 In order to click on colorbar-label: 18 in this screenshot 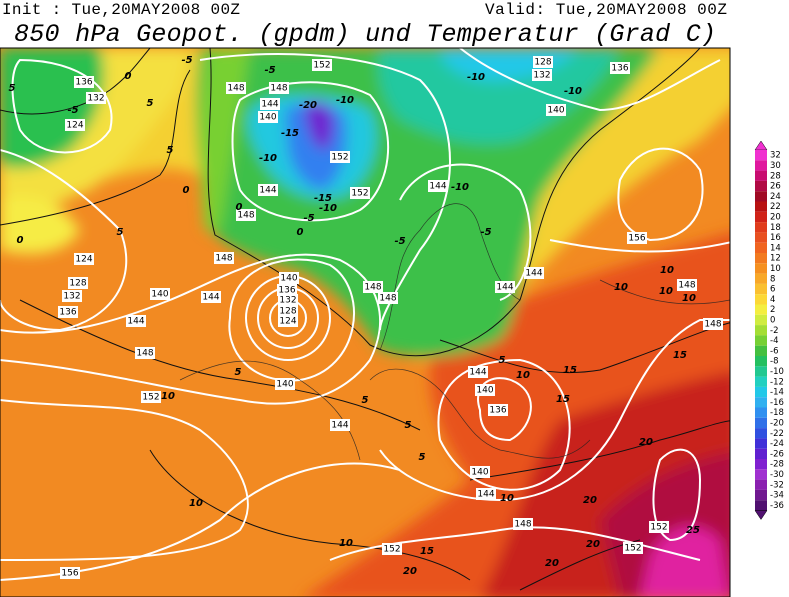, I will do `click(775, 228)`.